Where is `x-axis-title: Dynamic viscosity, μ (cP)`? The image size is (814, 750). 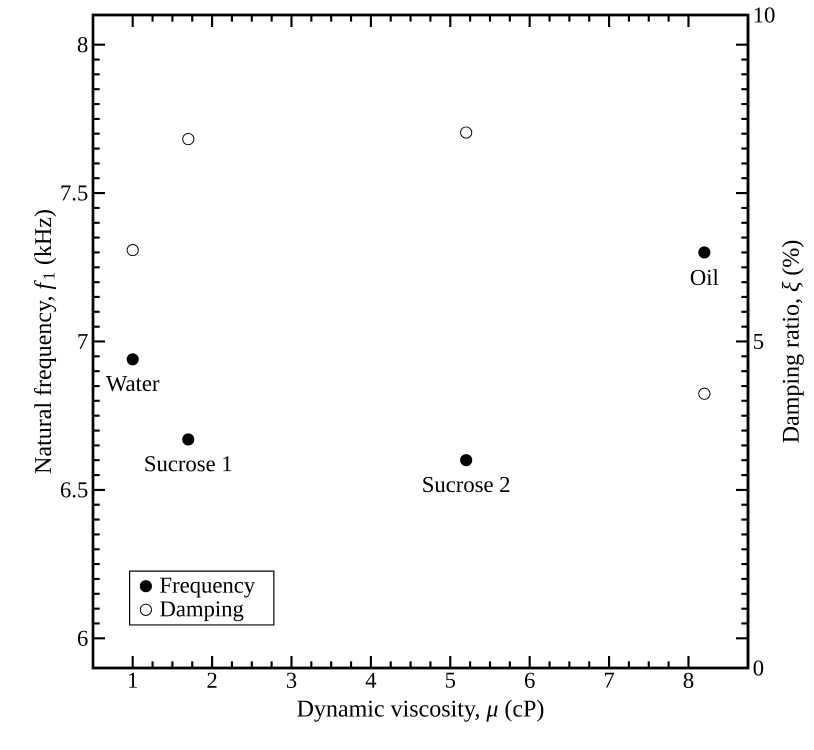 x-axis-title: Dynamic viscosity, μ (cP) is located at coordinates (420, 711).